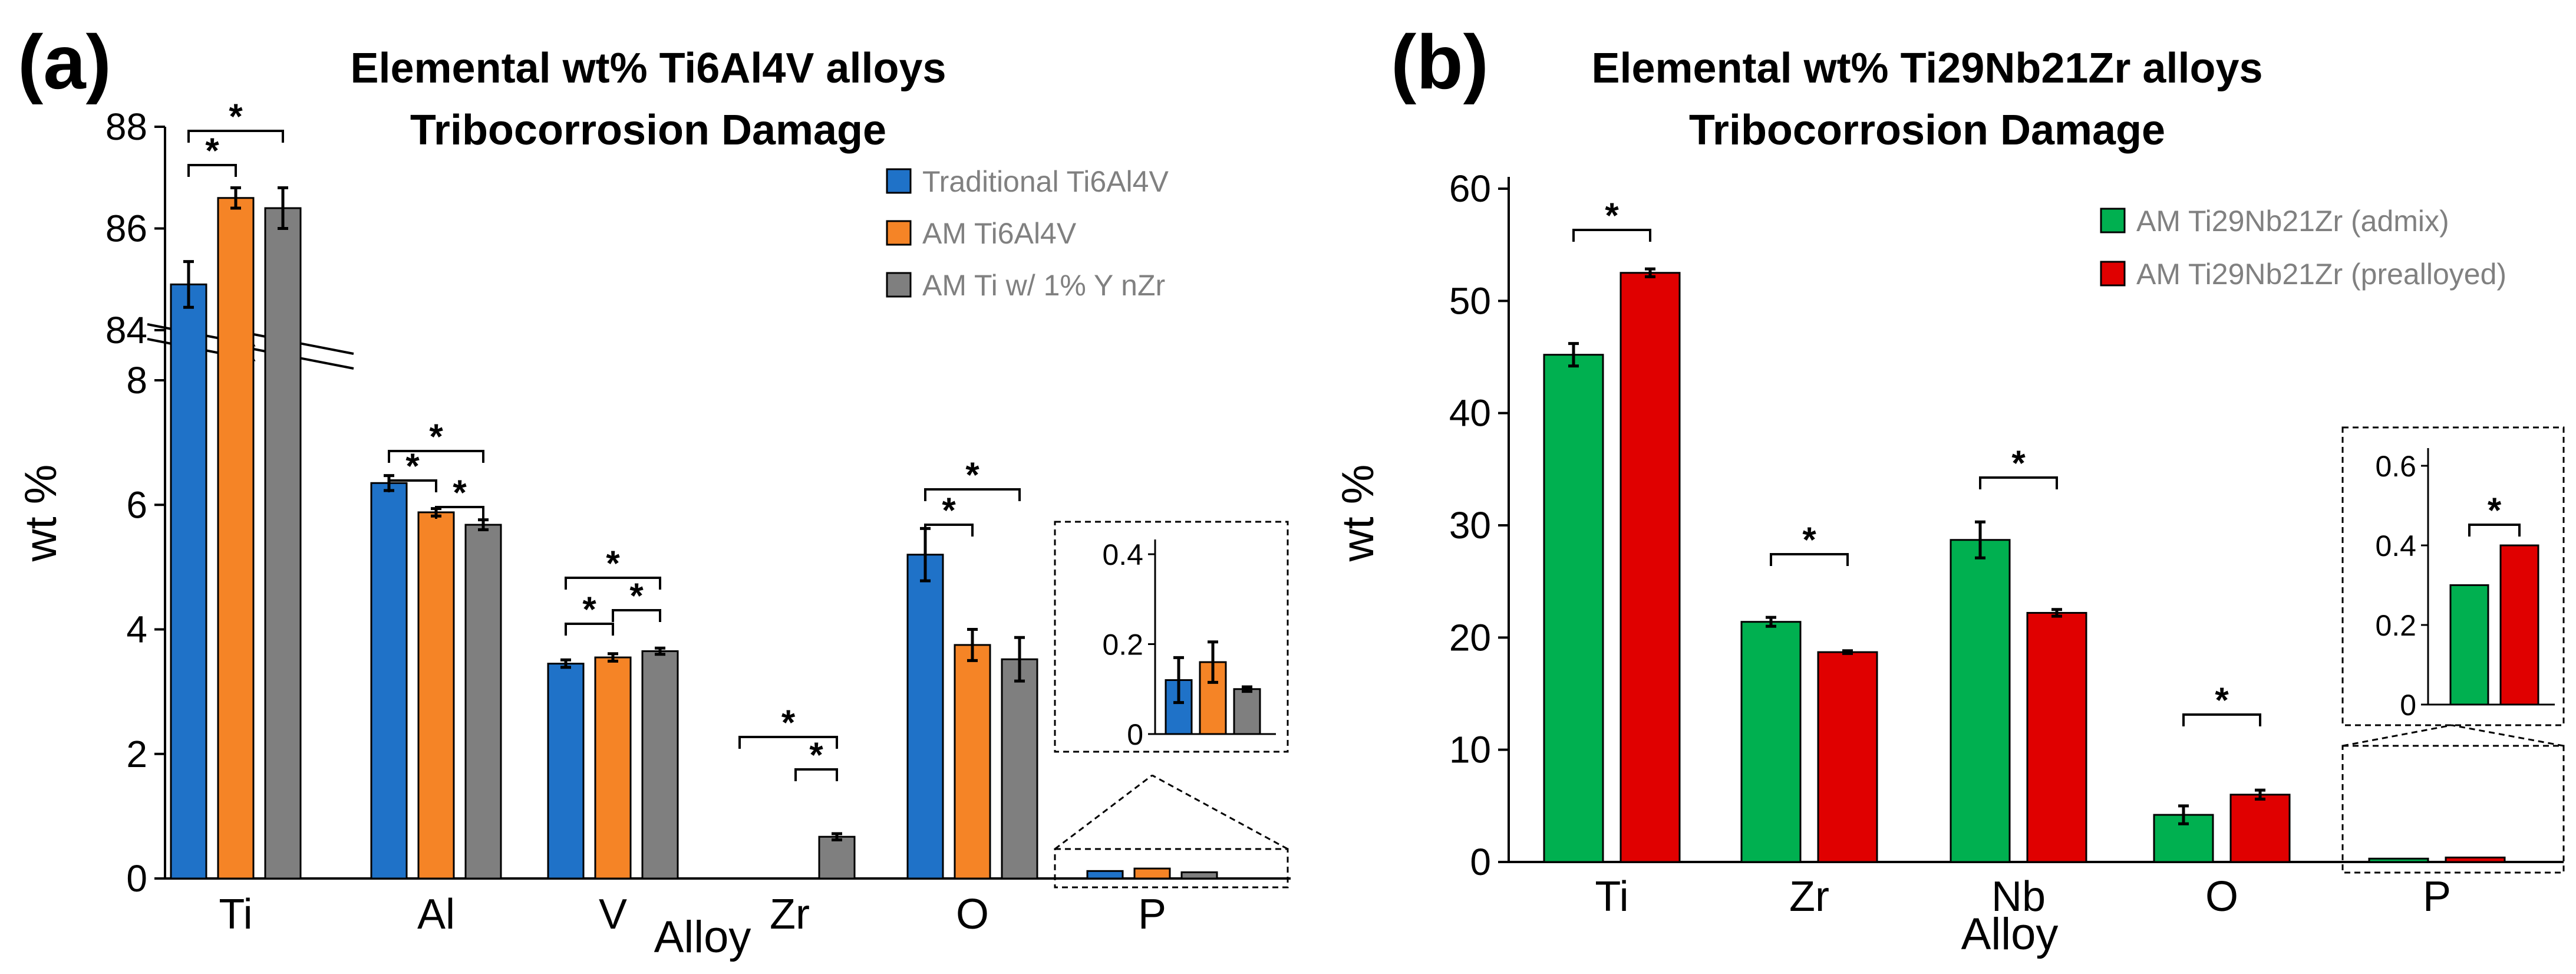 The height and width of the screenshot is (974, 2576). I want to click on chart-a-zoom-connector-left, so click(1103, 812).